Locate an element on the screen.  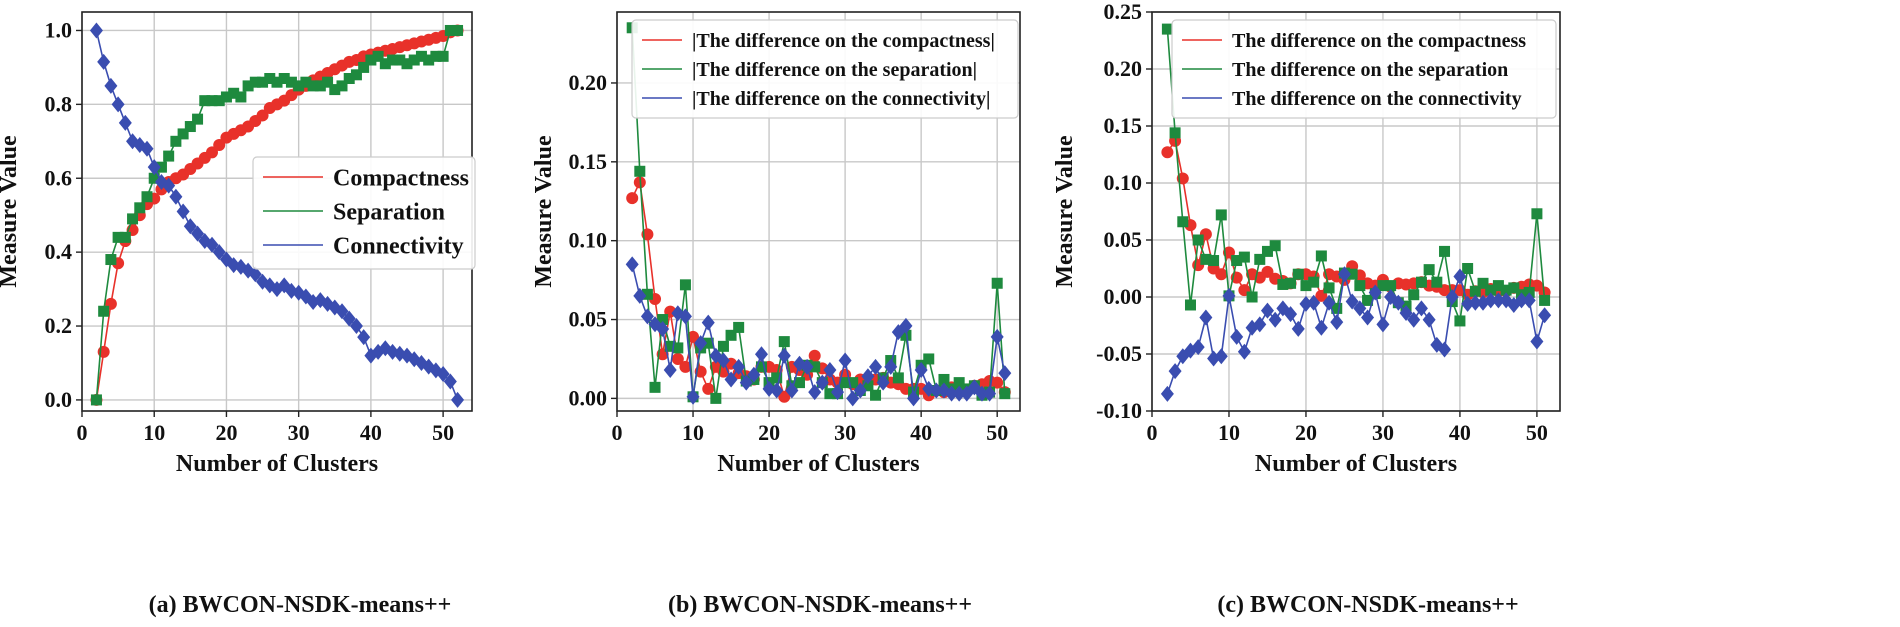
y-tick-label: 0.25 is located at coordinates (1123, 12).